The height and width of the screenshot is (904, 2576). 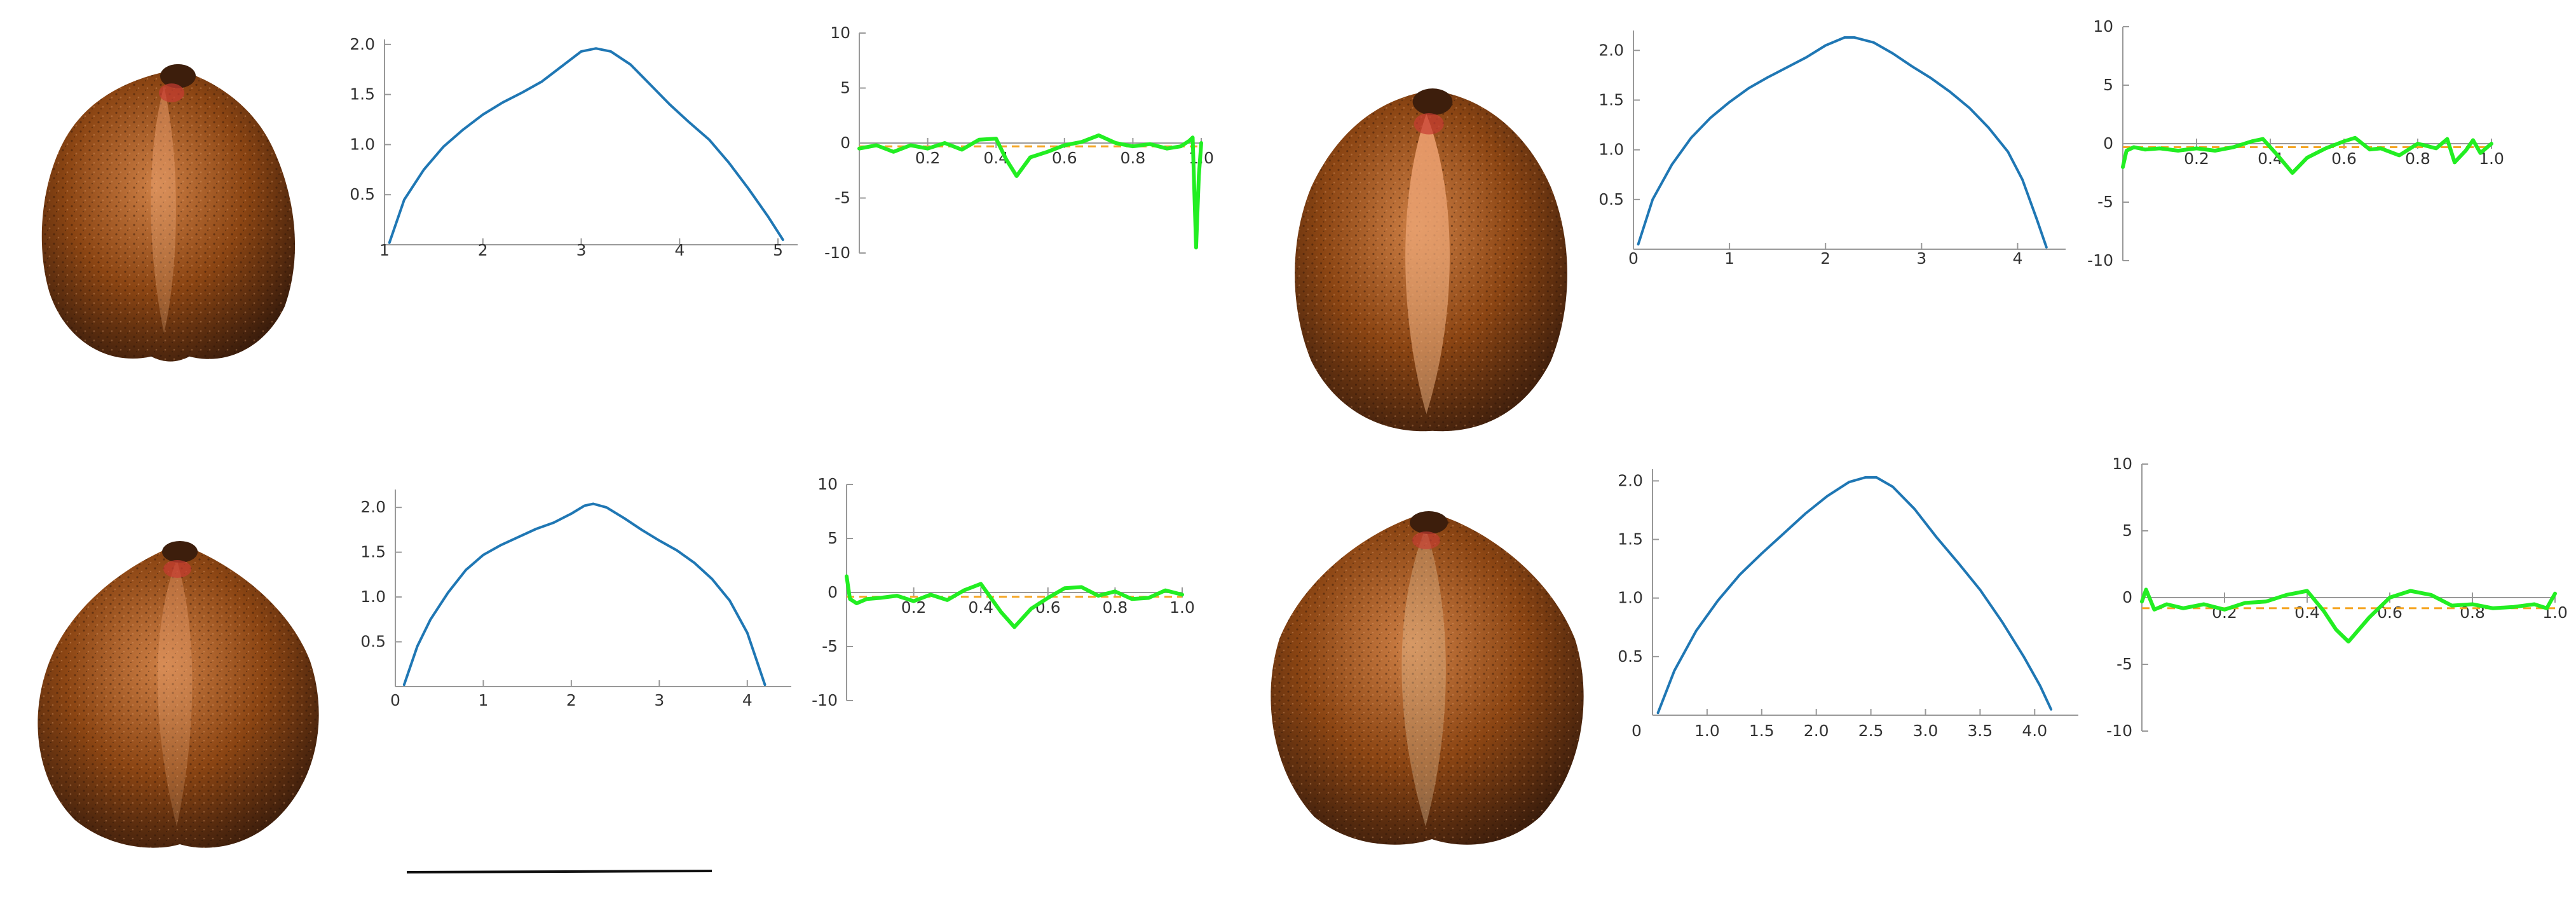 What do you see at coordinates (2034, 731) in the screenshot?
I see `x-tick-label: 4.0` at bounding box center [2034, 731].